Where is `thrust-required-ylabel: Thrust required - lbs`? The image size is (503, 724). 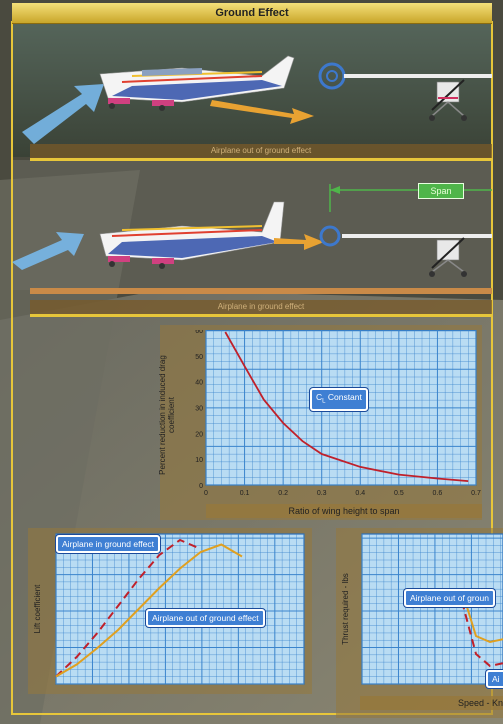
thrust-required-ylabel: Thrust required - lbs is located at coordinates (345, 609).